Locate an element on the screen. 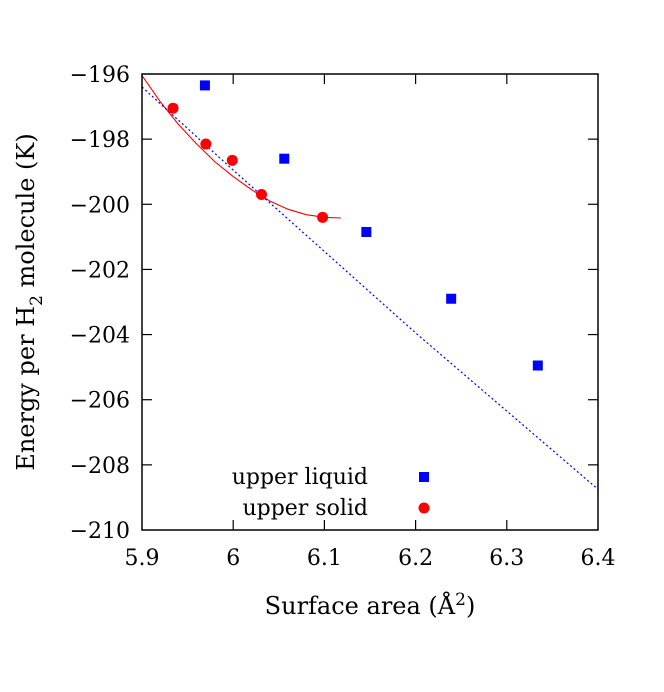 The image size is (664, 692). x-axis-title: Surface area (Å2) is located at coordinates (370, 605).